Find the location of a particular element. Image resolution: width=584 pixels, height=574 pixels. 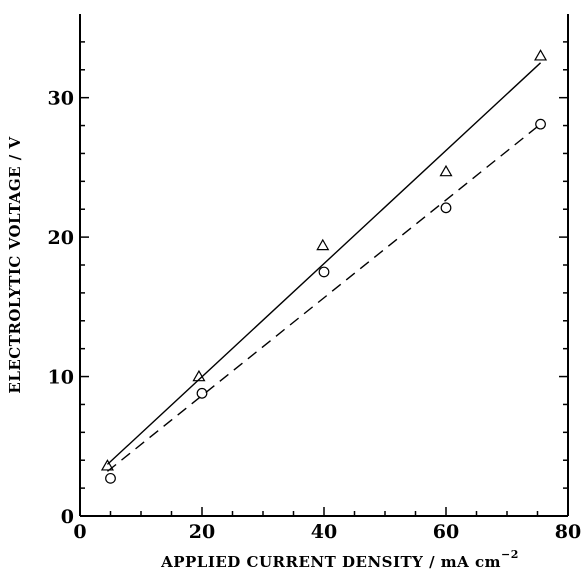

y-axis-title: ELECTROLYTIC VOLTAGE / V is located at coordinates (15, 264).